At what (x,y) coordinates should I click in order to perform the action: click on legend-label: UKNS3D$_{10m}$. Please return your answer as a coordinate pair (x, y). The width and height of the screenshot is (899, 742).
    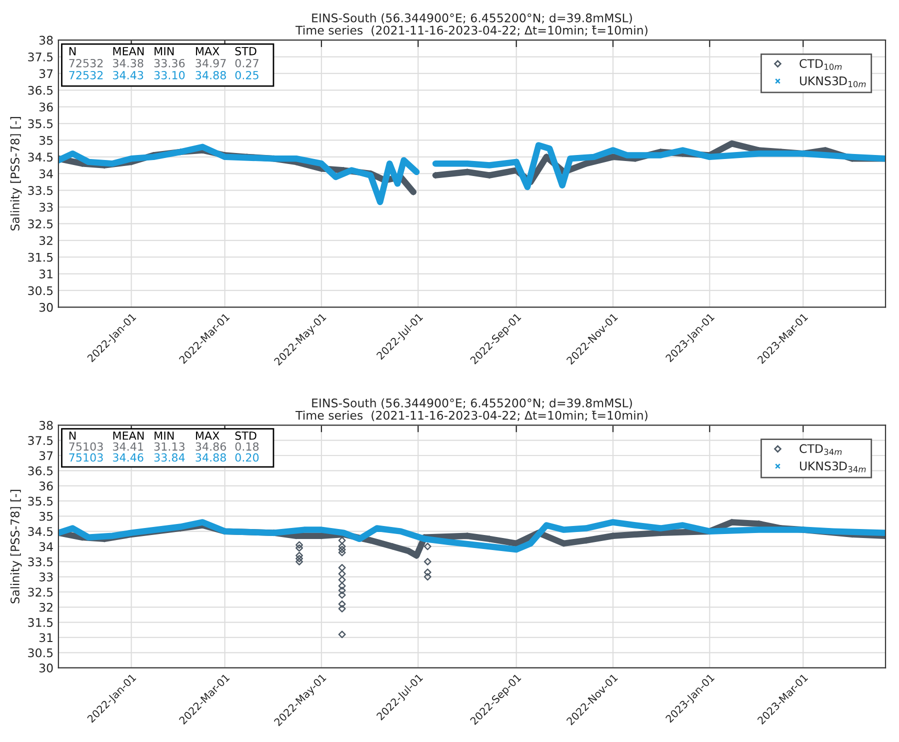
    Looking at the image, I should click on (833, 82).